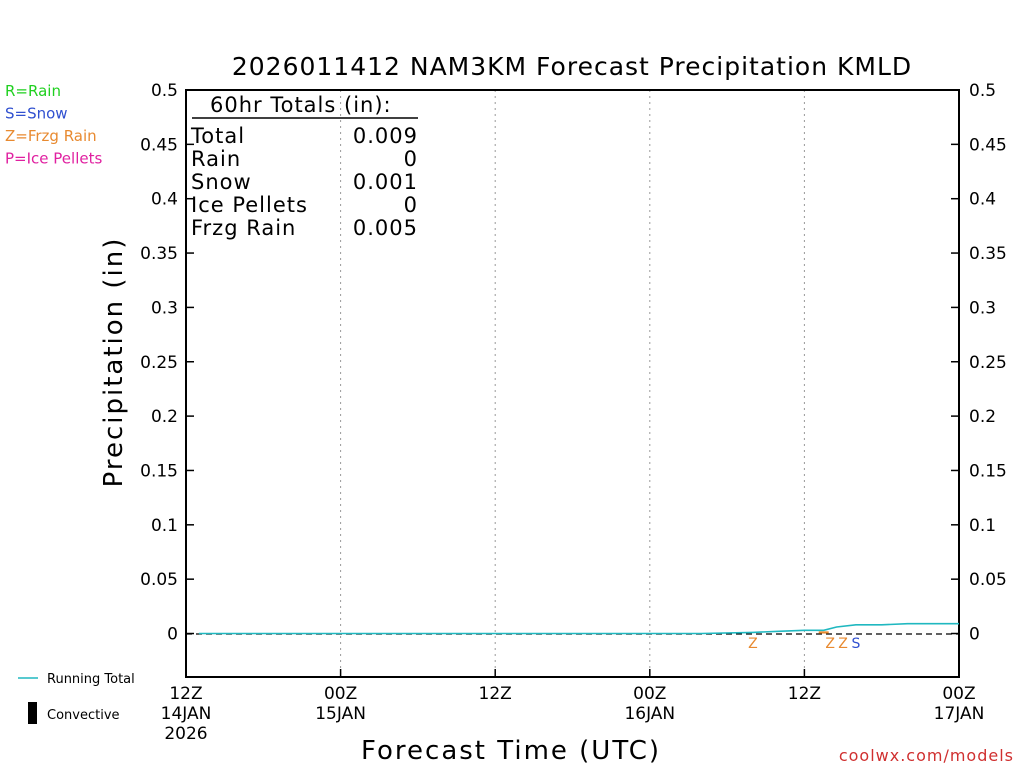 The width and height of the screenshot is (1024, 768). What do you see at coordinates (988, 254) in the screenshot?
I see `y-tick-label-right: 0.35` at bounding box center [988, 254].